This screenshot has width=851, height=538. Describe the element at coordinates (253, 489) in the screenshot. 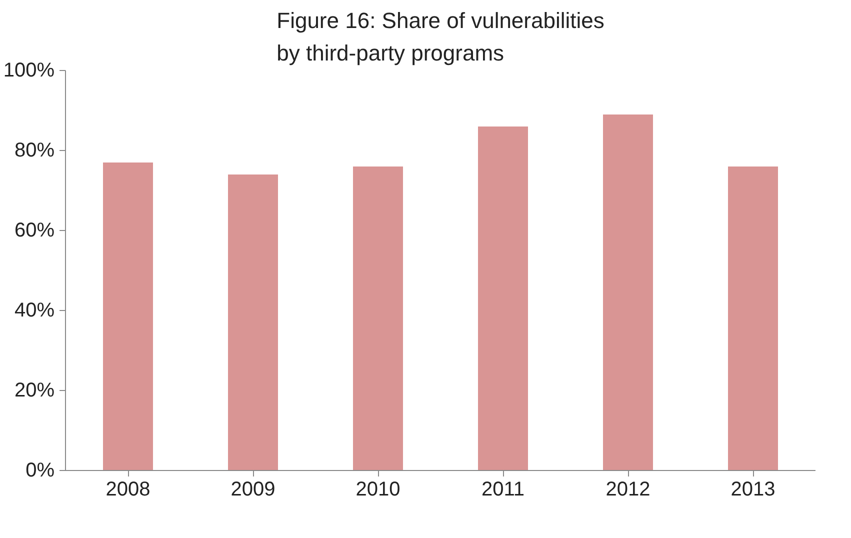

I see `x-tick-label: 2009` at that location.